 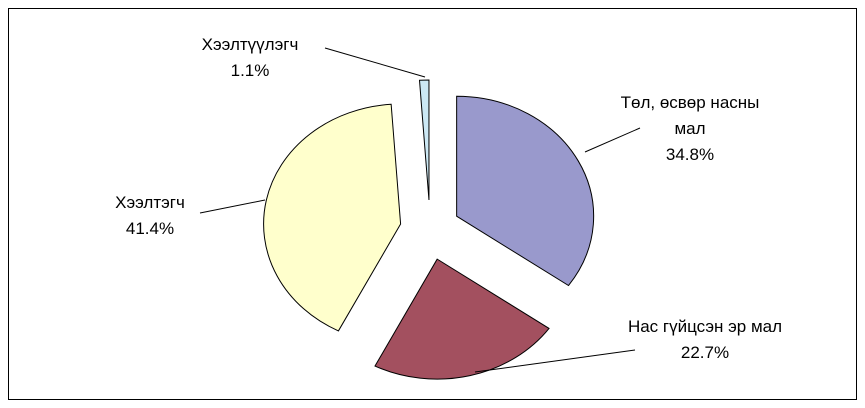 What do you see at coordinates (690, 154) in the screenshot?
I see `slice-value: 34.8%` at bounding box center [690, 154].